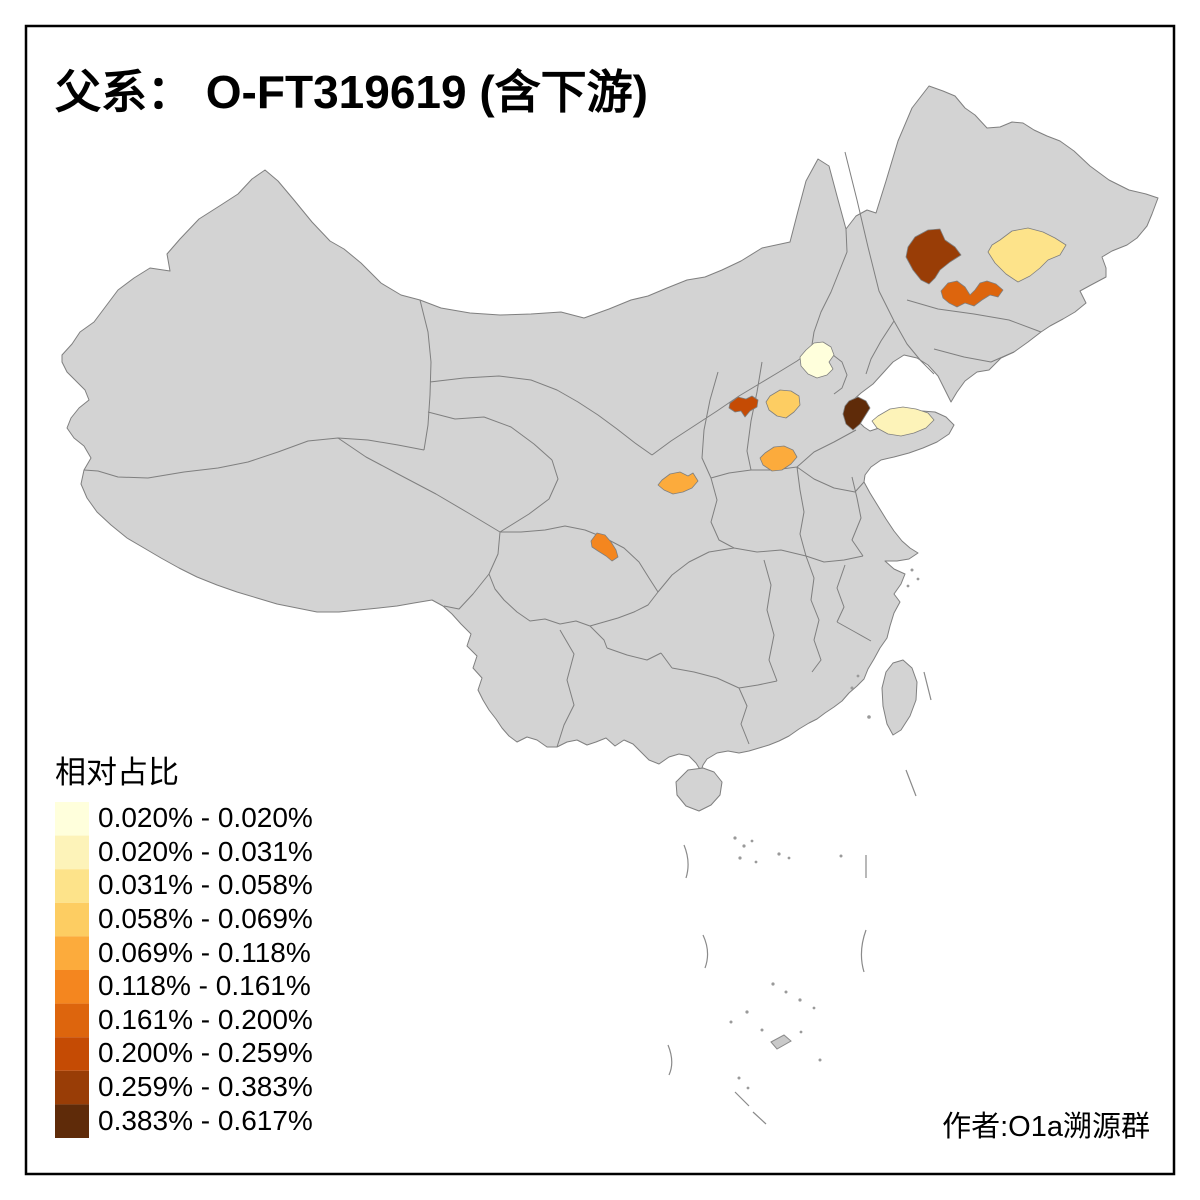 This screenshot has height=1200, width=1200. I want to click on taiwan-island, so click(899, 697).